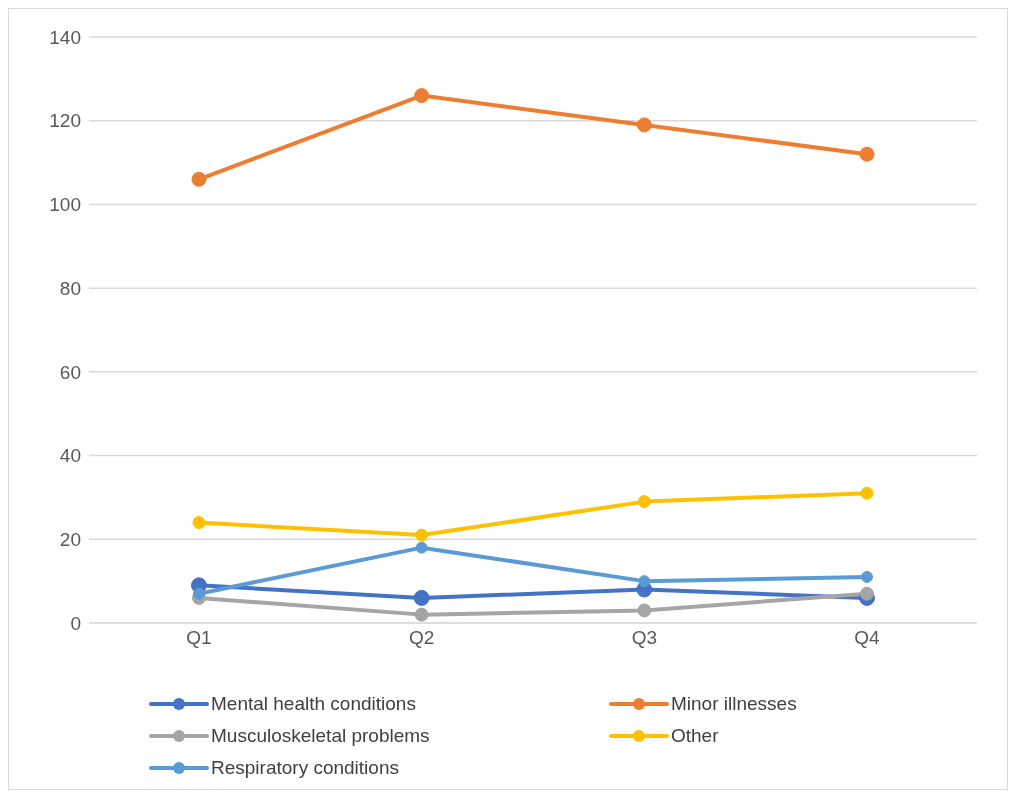 This screenshot has height=793, width=1011. What do you see at coordinates (305, 768) in the screenshot?
I see `legend-label: Respiratory conditions` at bounding box center [305, 768].